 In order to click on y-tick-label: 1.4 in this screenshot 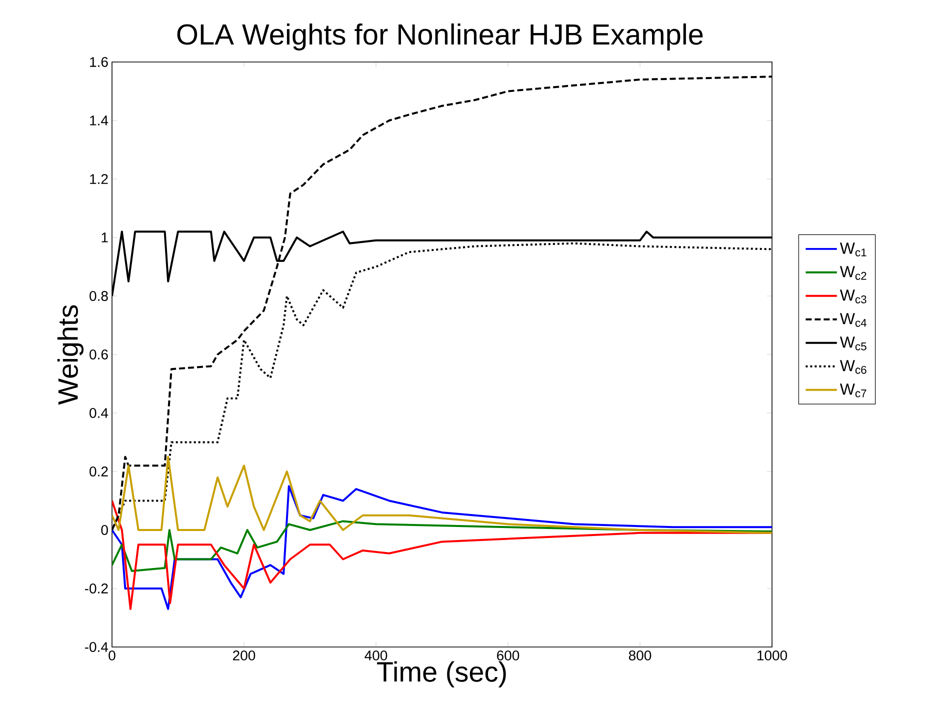, I will do `click(99, 121)`.